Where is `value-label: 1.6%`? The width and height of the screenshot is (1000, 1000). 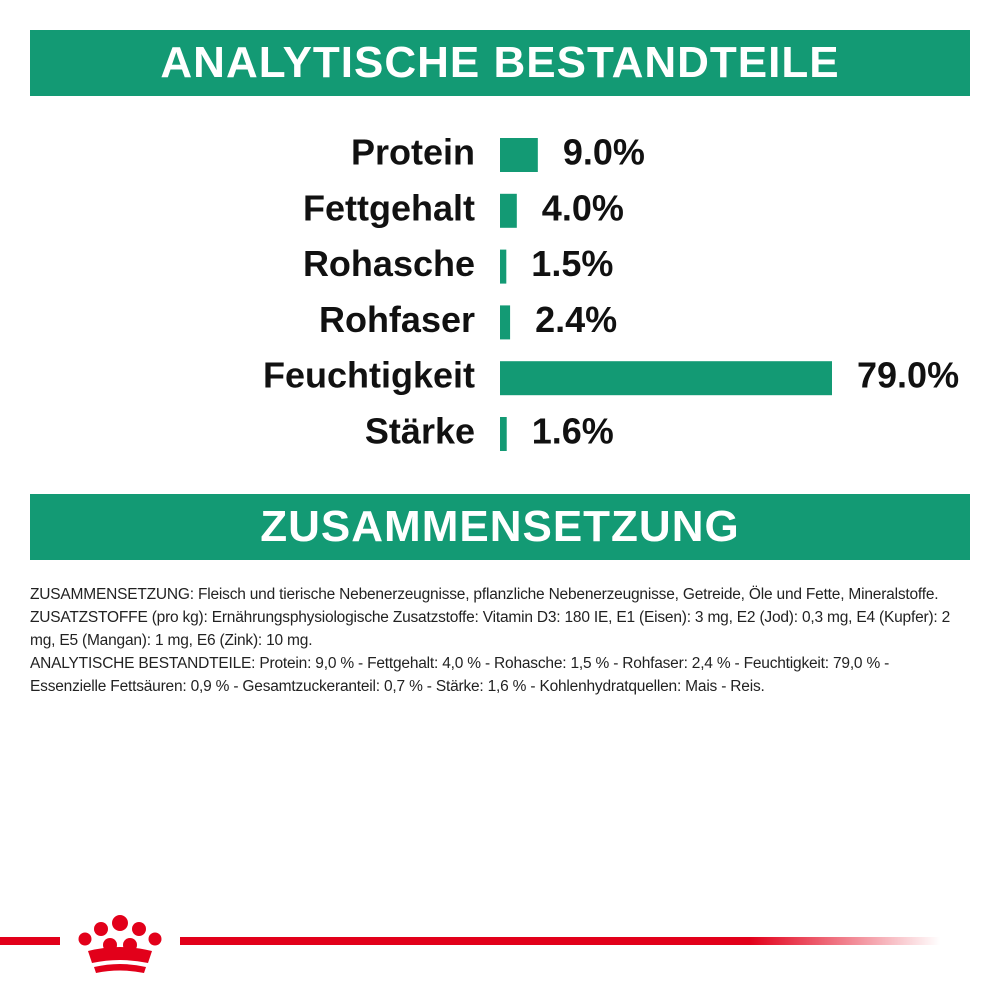
value-label: 1.6% is located at coordinates (573, 431).